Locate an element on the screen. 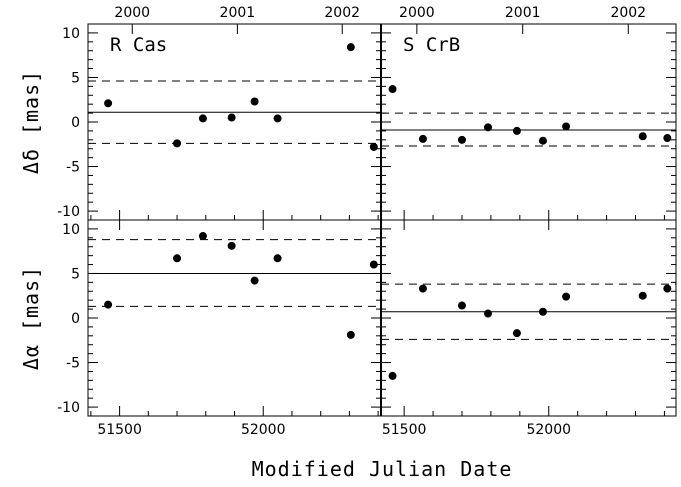 The image size is (681, 487). star-label: S CrB is located at coordinates (431, 45).